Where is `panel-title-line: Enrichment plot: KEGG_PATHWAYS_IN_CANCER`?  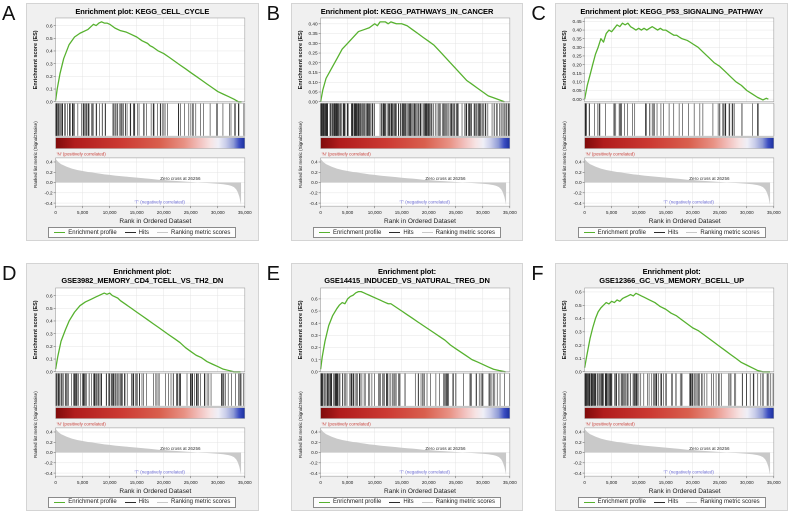
panel-title-line: Enrichment plot: KEGG_PATHWAYS_IN_CANCER is located at coordinates (407, 11).